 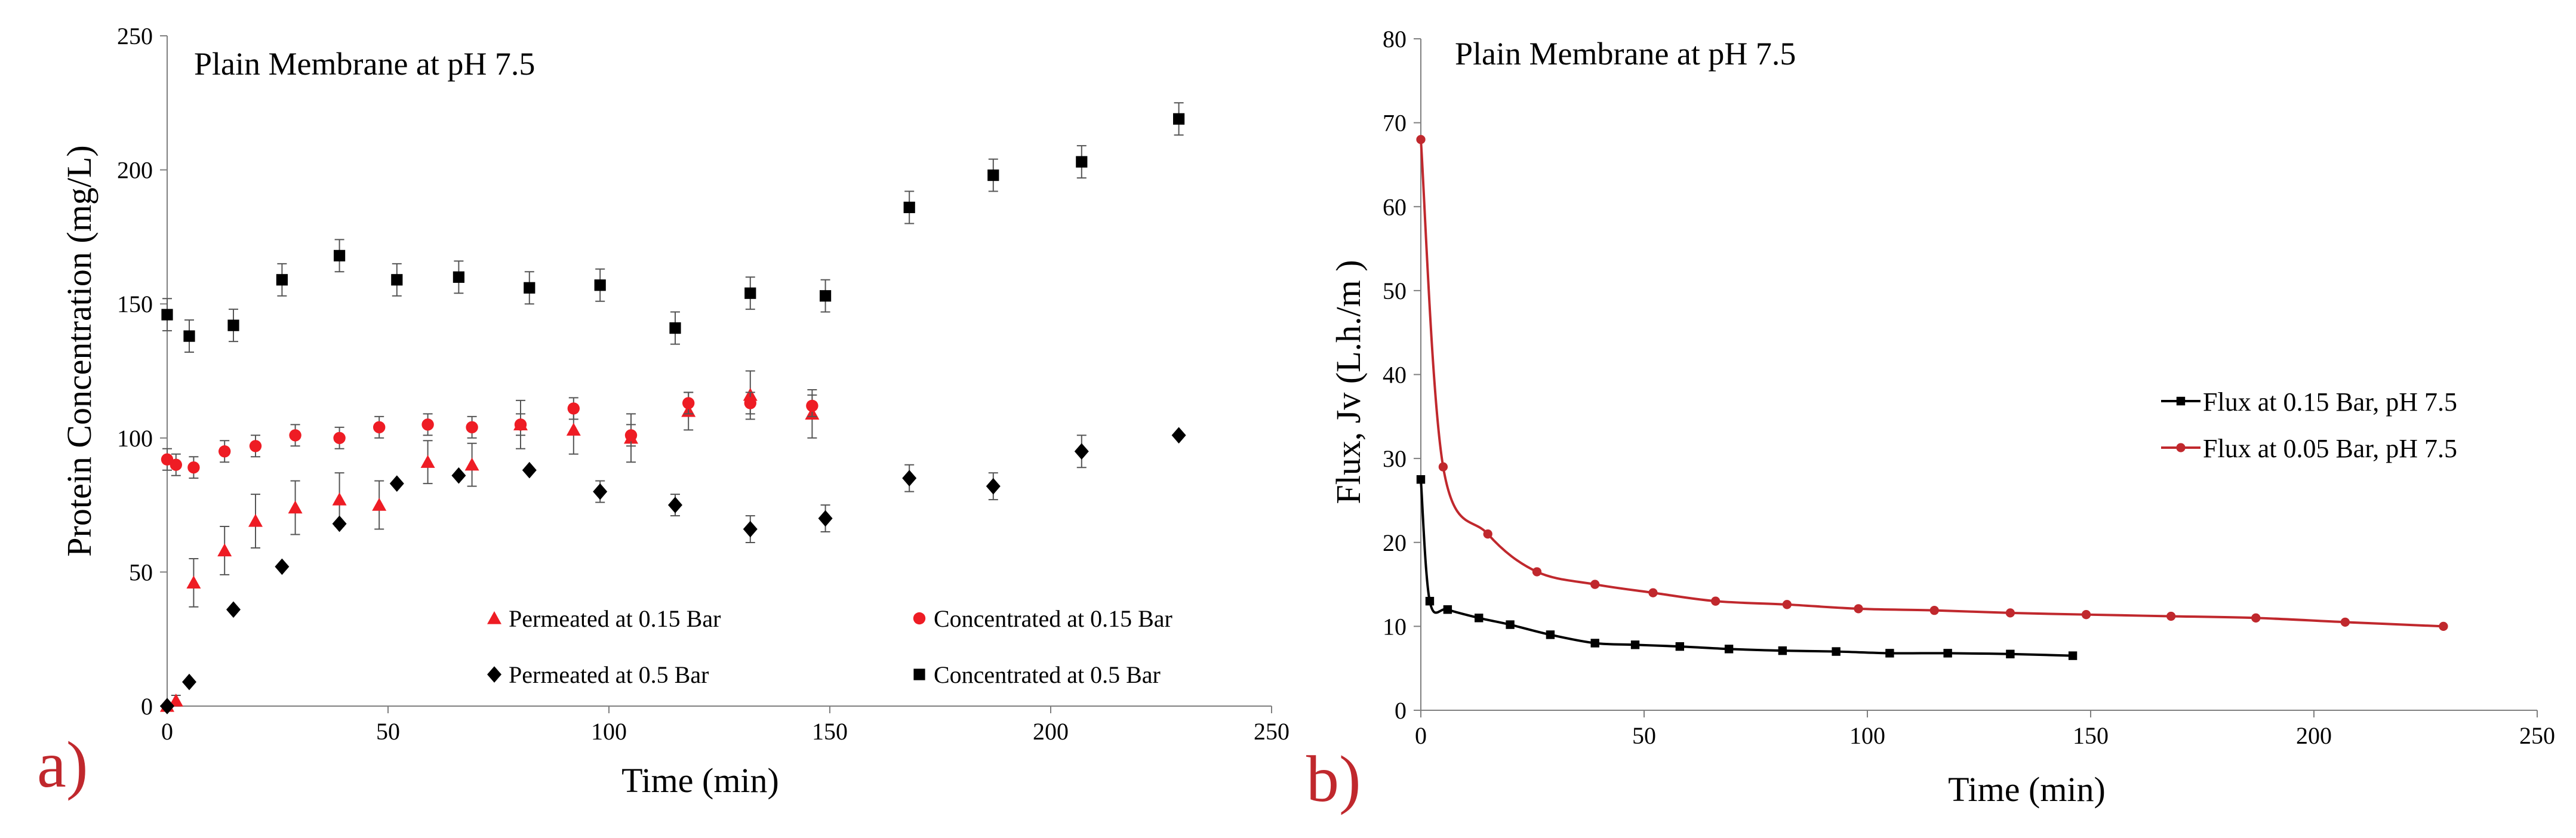 I want to click on panel-a-y-tick-label: 50, so click(x=141, y=572).